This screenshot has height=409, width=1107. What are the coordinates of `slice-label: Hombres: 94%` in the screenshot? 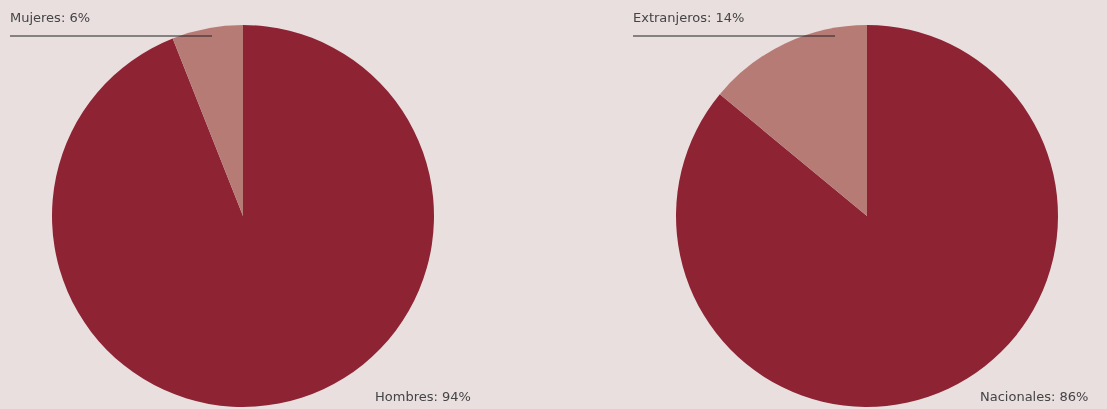 It's located at (423, 396).